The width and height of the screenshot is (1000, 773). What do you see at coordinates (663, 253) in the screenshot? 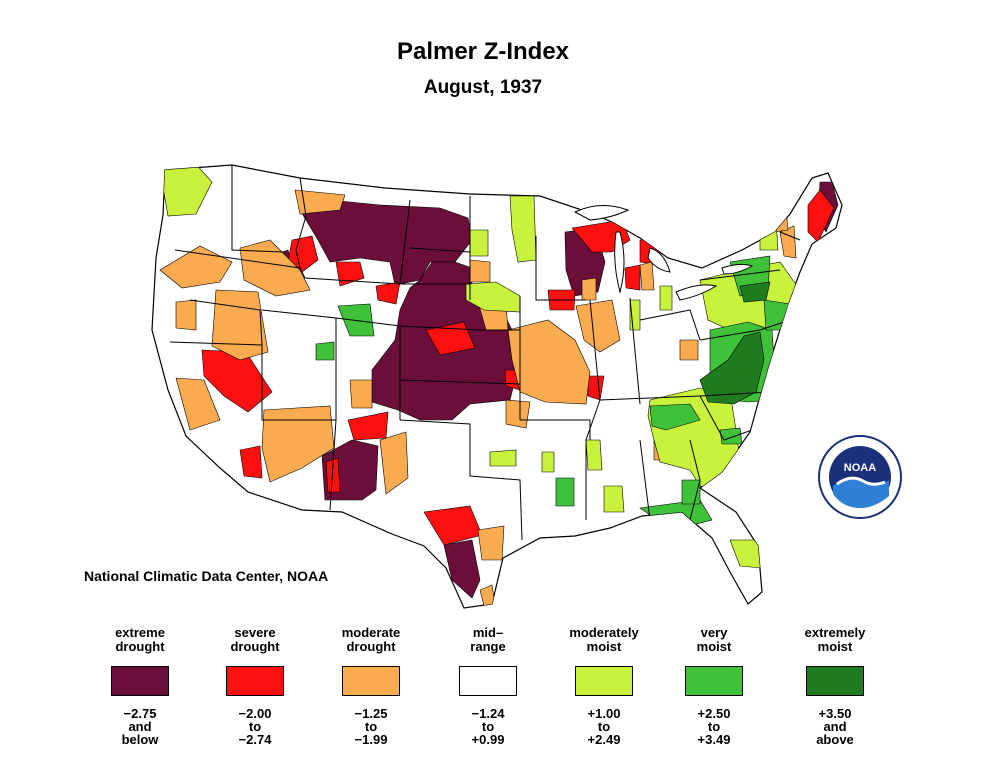
I see `great-lakes` at bounding box center [663, 253].